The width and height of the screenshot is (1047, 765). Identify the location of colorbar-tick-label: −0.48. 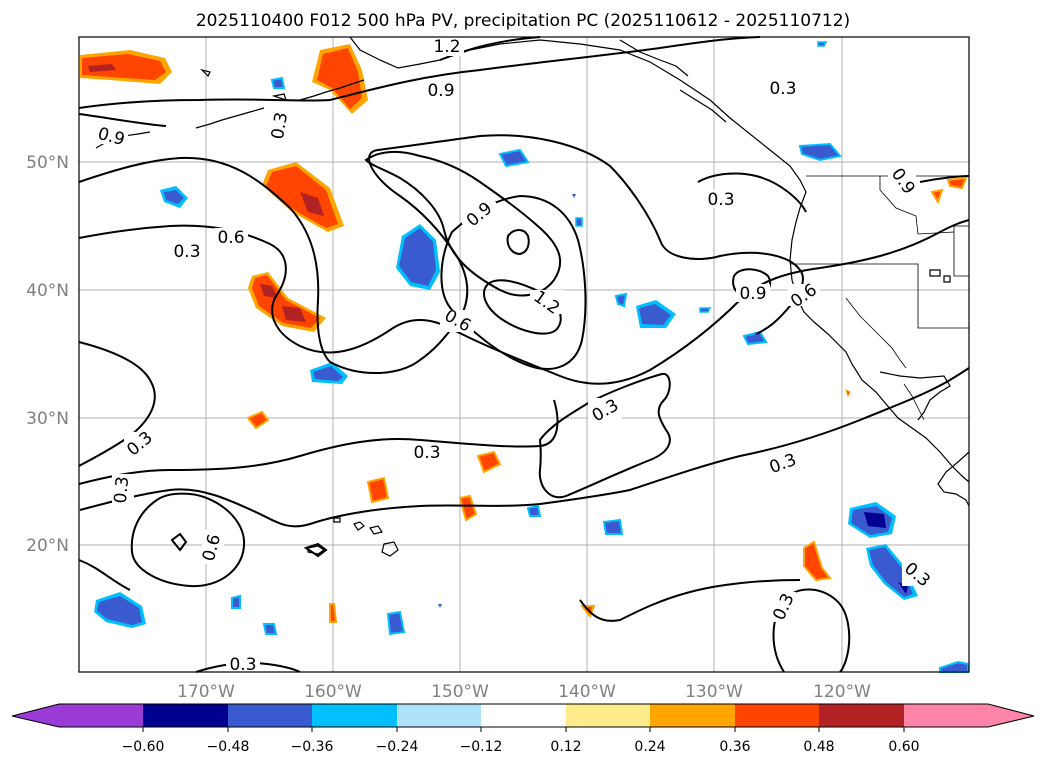
(228, 747).